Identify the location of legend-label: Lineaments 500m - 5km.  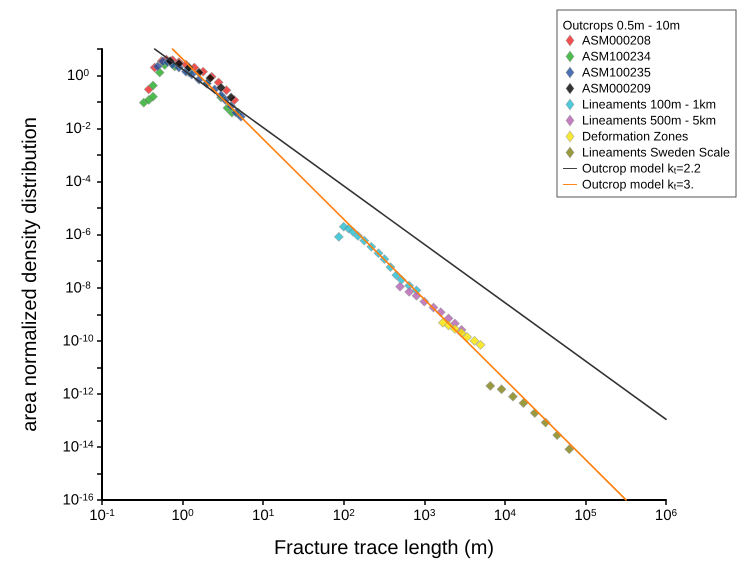
(649, 121).